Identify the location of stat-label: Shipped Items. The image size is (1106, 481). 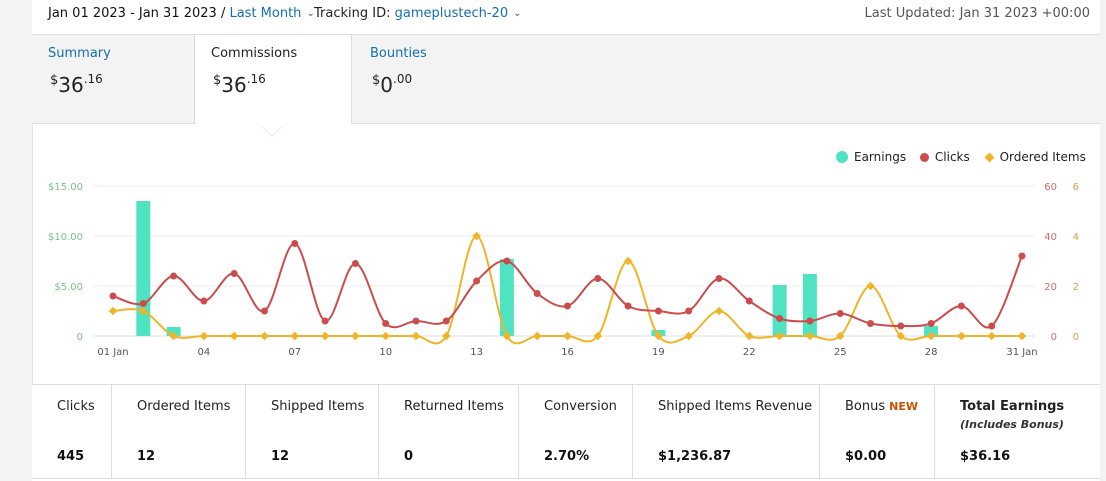
(318, 406).